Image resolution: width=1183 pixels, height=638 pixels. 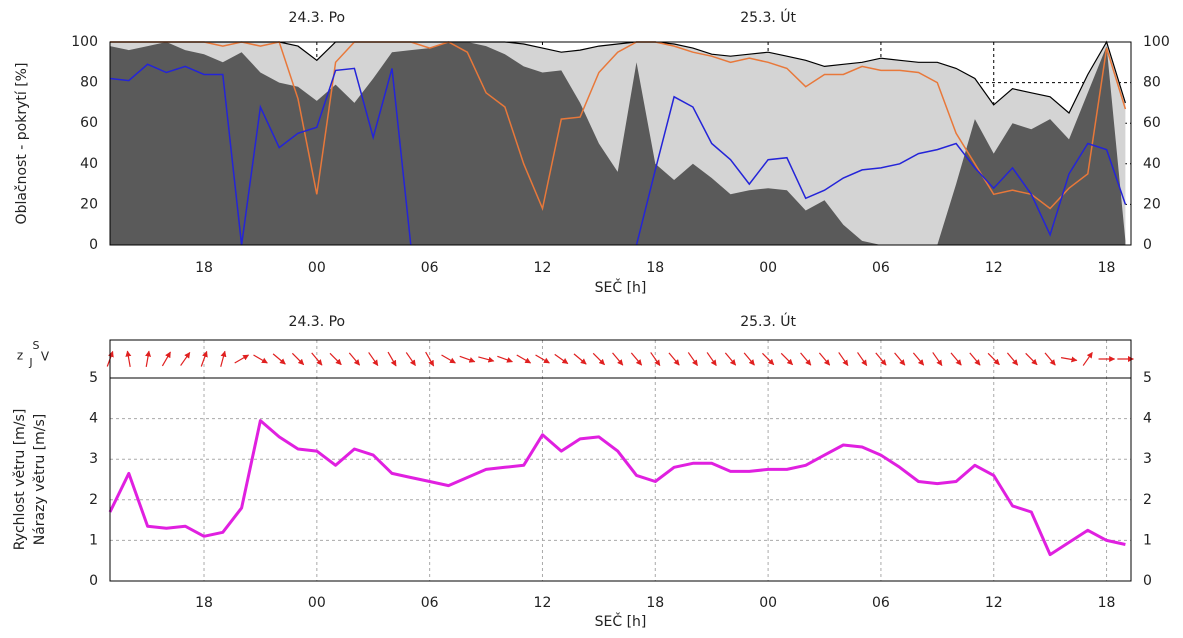 What do you see at coordinates (89, 164) in the screenshot?
I see `y-tick-label: 40` at bounding box center [89, 164].